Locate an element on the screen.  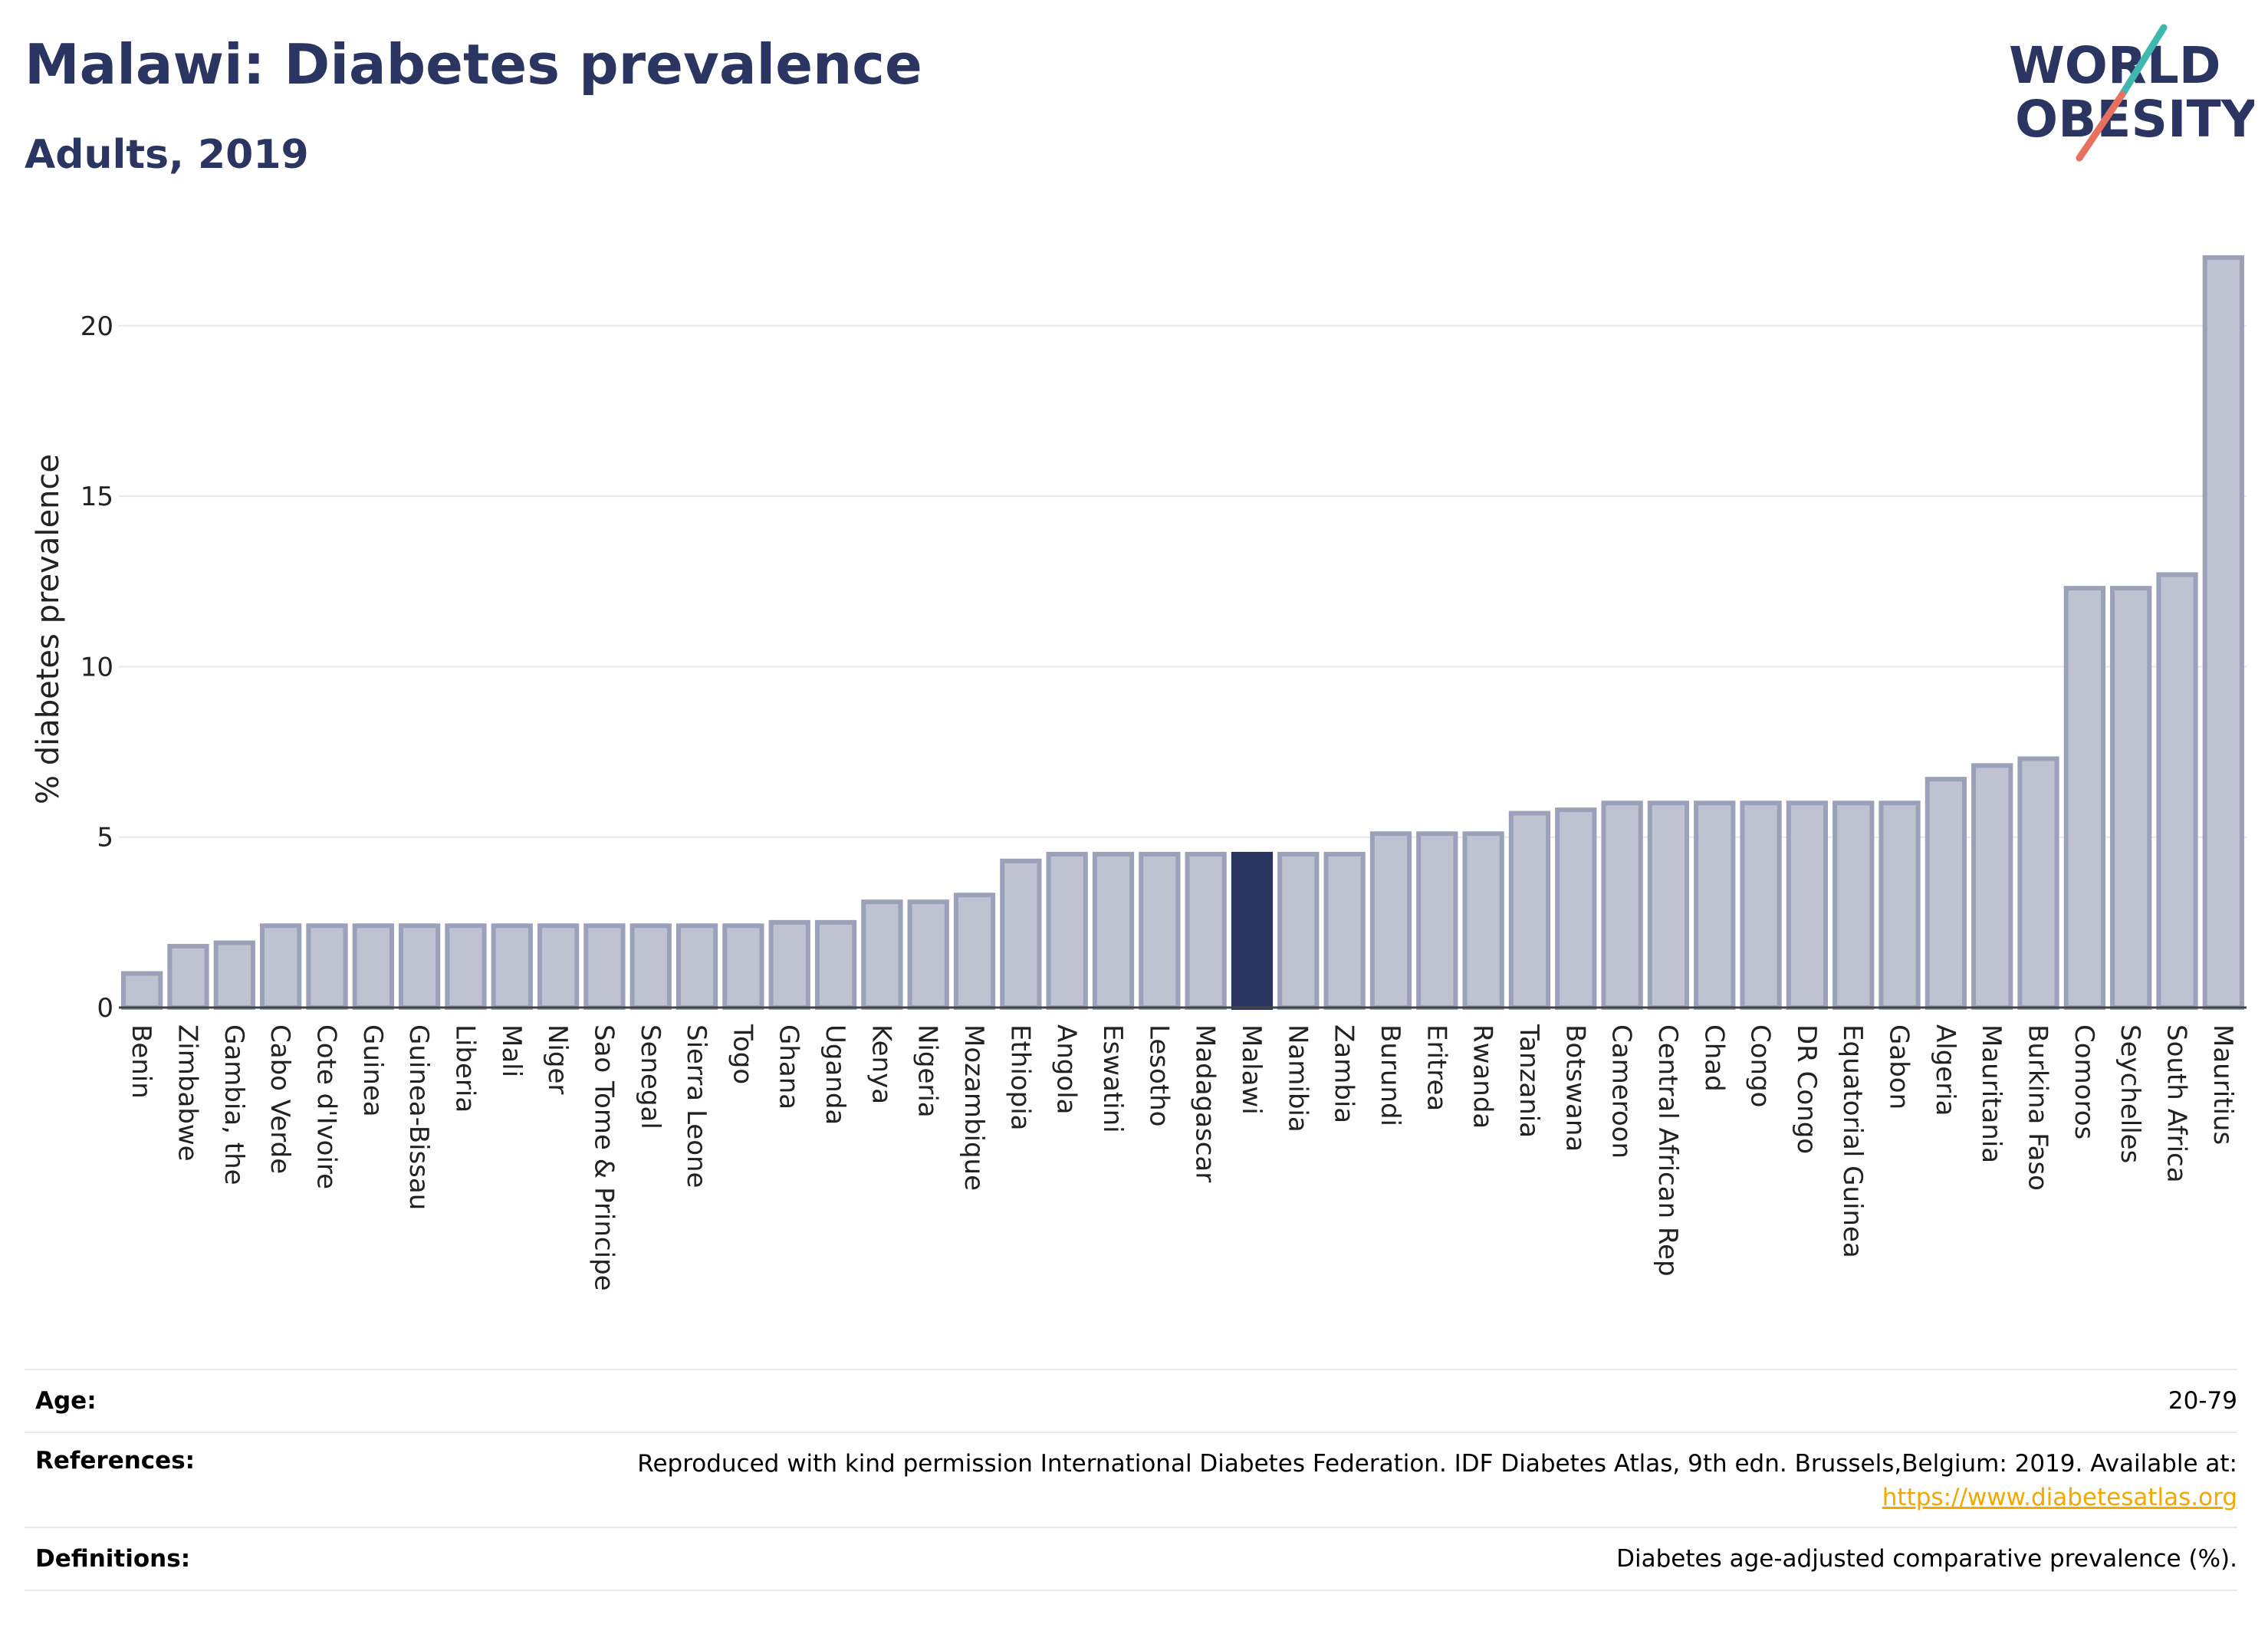
x-tick-label: Mauritius is located at coordinates (2222, 1085).